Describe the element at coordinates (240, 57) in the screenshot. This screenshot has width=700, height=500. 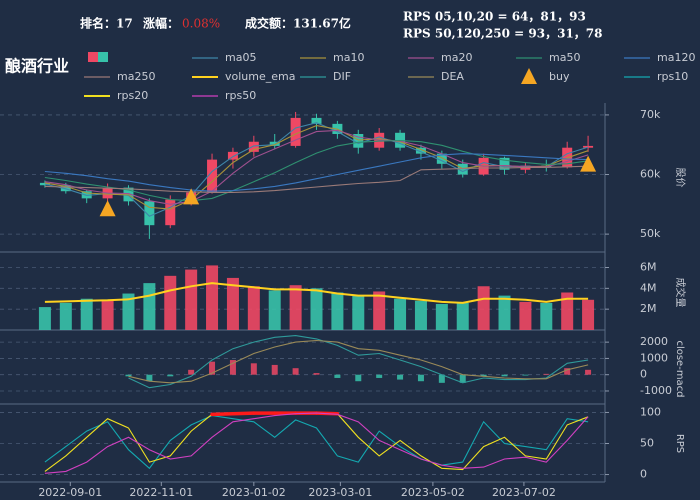
I see `legend-label: ma05` at that location.